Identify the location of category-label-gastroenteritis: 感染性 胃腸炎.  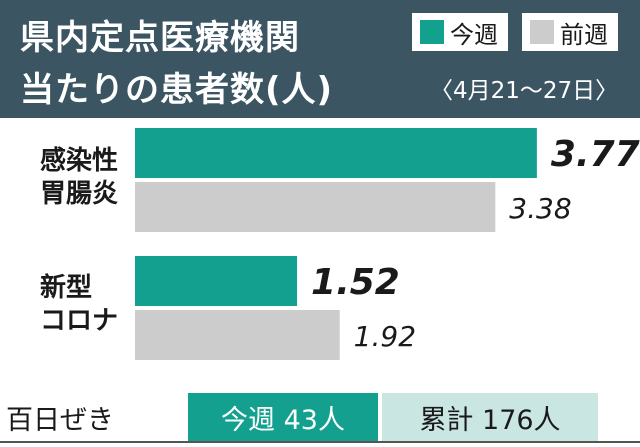
(79, 178).